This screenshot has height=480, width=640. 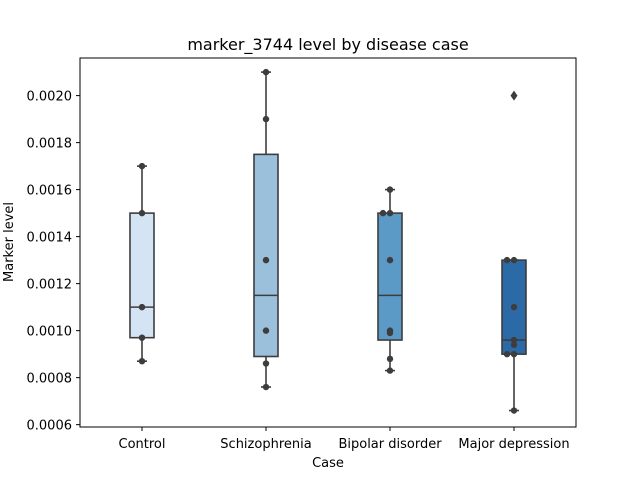 What do you see at coordinates (50, 332) in the screenshot?
I see `y-tick-label: 0.0010` at bounding box center [50, 332].